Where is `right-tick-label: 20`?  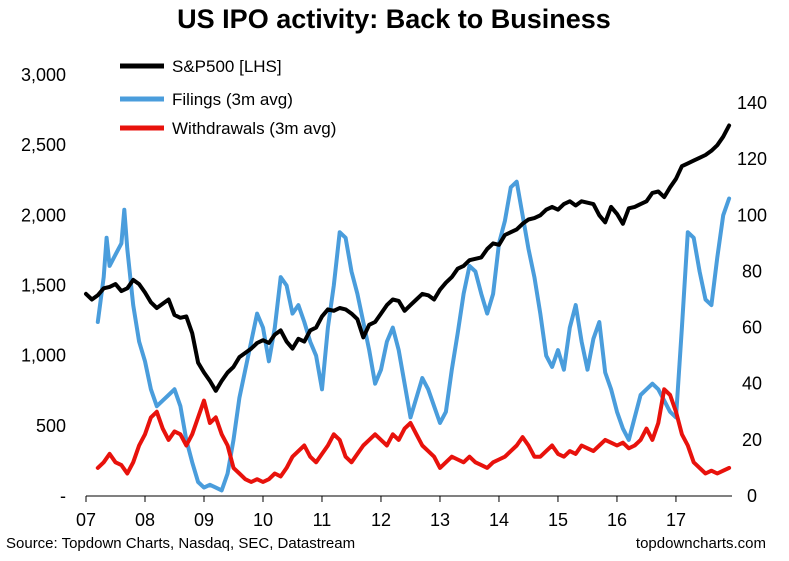
right-tick-label: 20 is located at coordinates (752, 440).